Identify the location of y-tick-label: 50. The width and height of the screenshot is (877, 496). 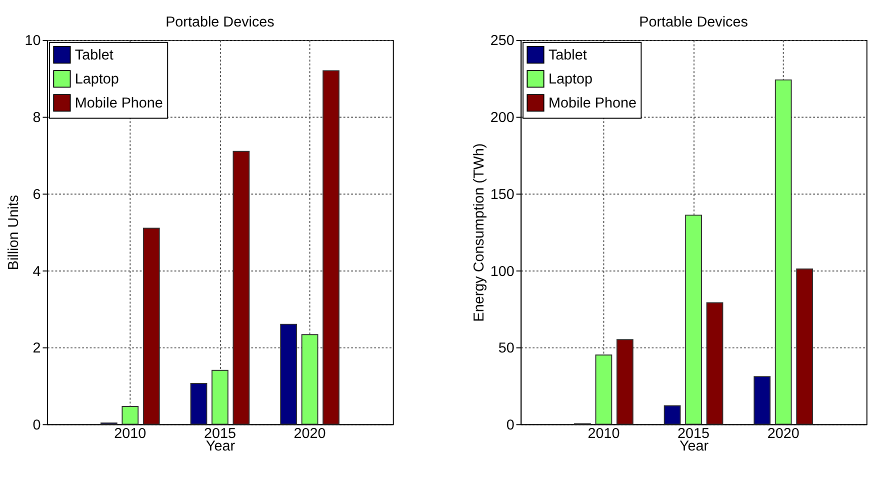
(506, 348).